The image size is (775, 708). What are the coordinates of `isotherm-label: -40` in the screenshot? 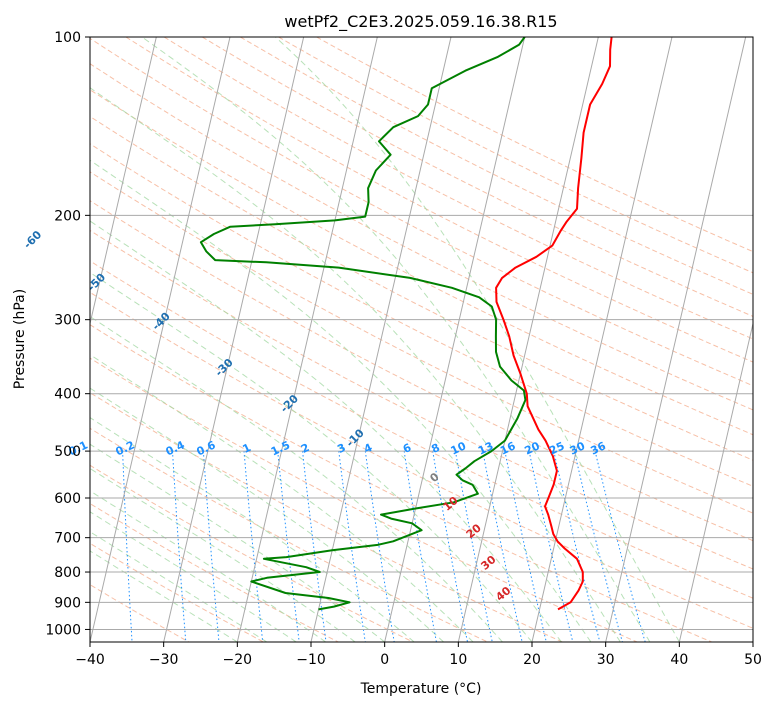 It's located at (161, 321).